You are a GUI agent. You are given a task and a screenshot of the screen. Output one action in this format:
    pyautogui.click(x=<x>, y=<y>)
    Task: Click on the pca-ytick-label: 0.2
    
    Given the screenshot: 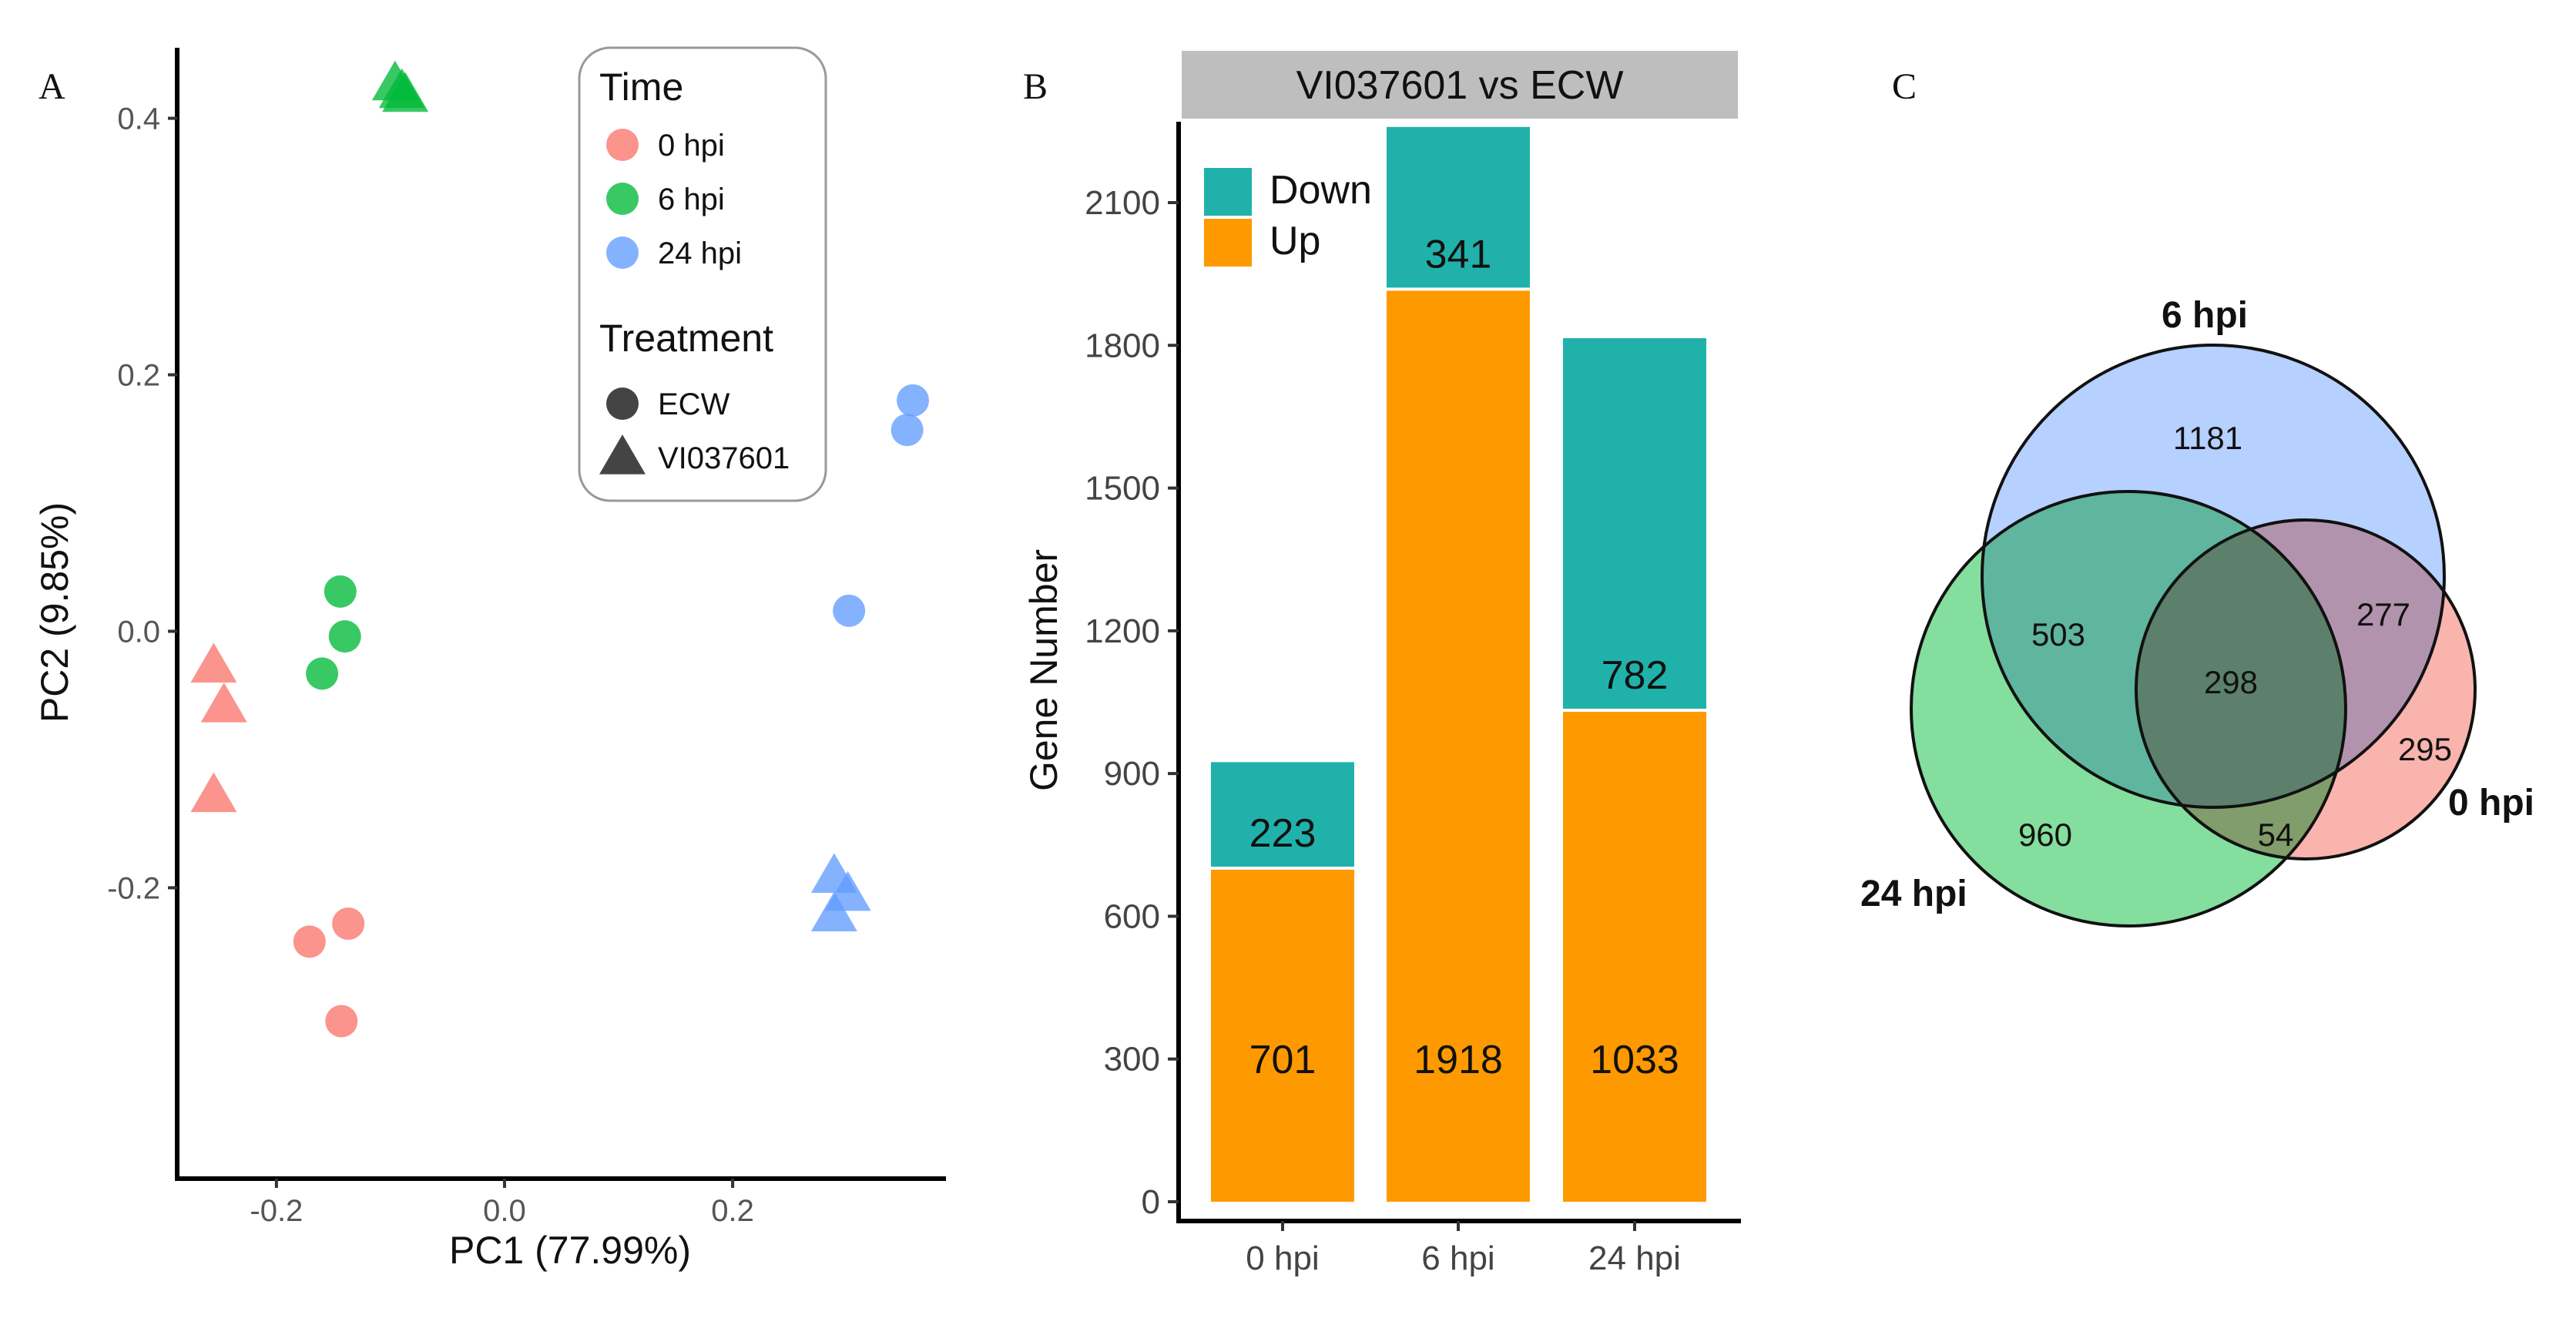 What is the action you would take?
    pyautogui.click(x=138, y=376)
    